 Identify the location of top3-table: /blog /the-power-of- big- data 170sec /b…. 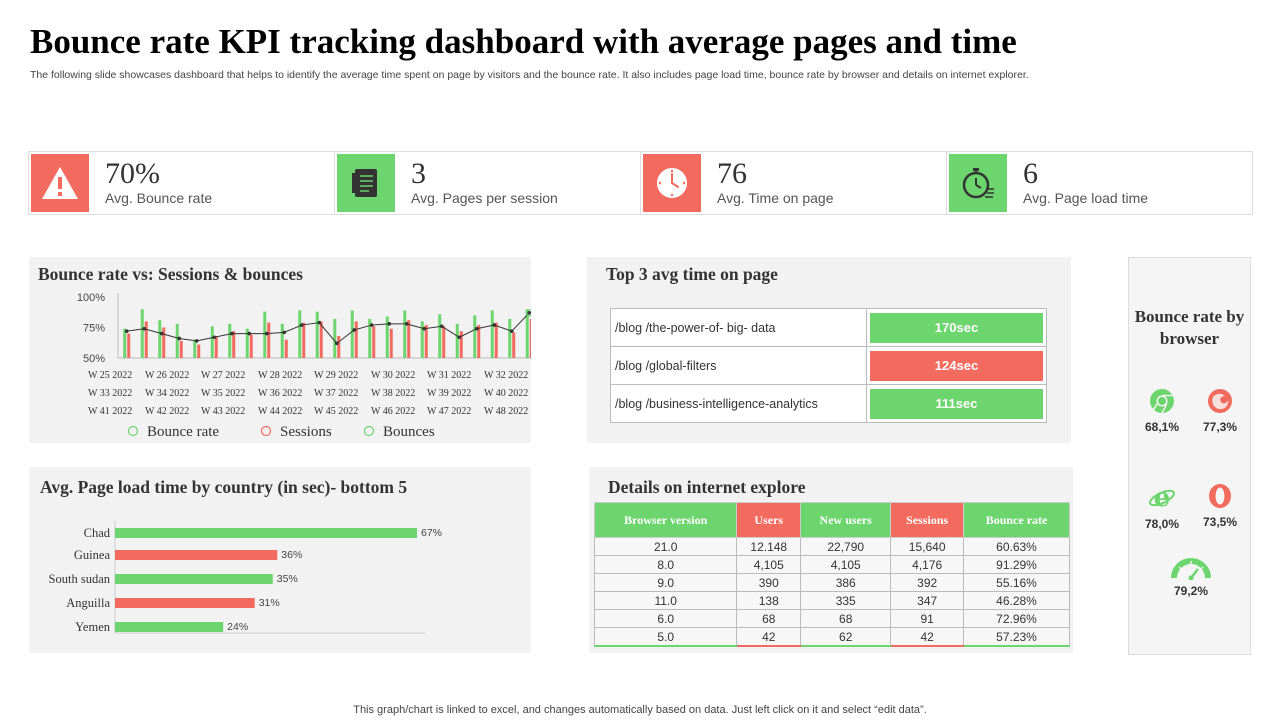
(828, 365).